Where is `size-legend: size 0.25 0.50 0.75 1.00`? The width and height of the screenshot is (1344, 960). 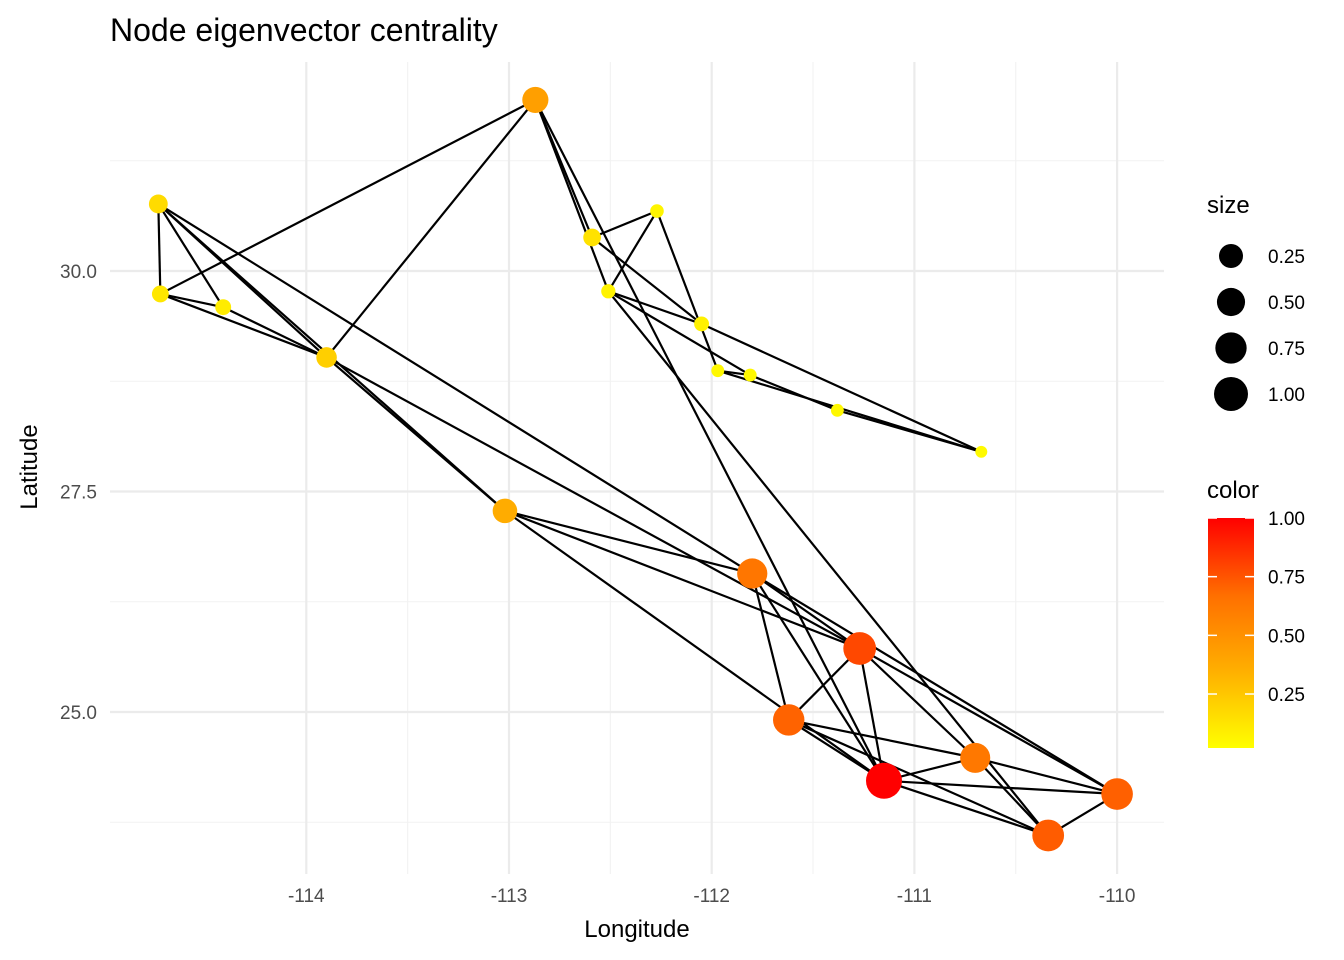
size-legend: size 0.25 0.50 0.75 1.00 is located at coordinates (1256, 301).